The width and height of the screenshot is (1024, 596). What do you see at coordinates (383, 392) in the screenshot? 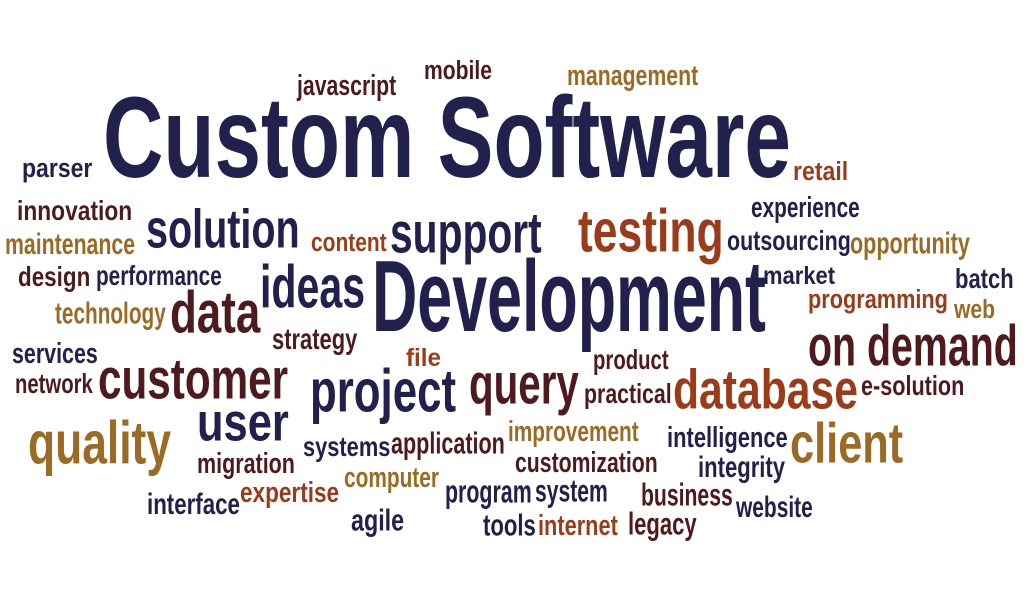
I see `word-project: project` at bounding box center [383, 392].